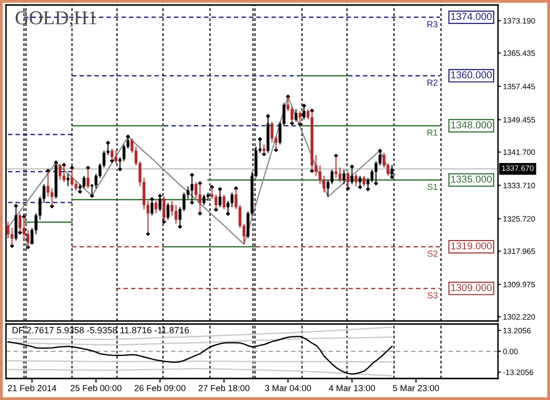  What do you see at coordinates (432, 83) in the screenshot?
I see `series-label: R2` at bounding box center [432, 83].